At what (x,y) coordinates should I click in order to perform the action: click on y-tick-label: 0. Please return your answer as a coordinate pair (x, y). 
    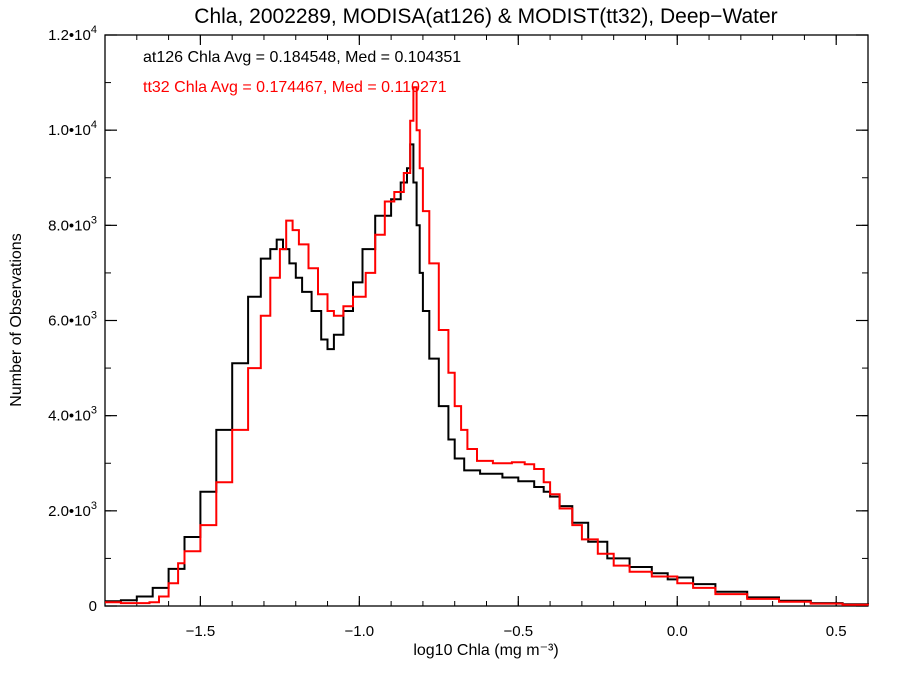
    Looking at the image, I should click on (93, 606).